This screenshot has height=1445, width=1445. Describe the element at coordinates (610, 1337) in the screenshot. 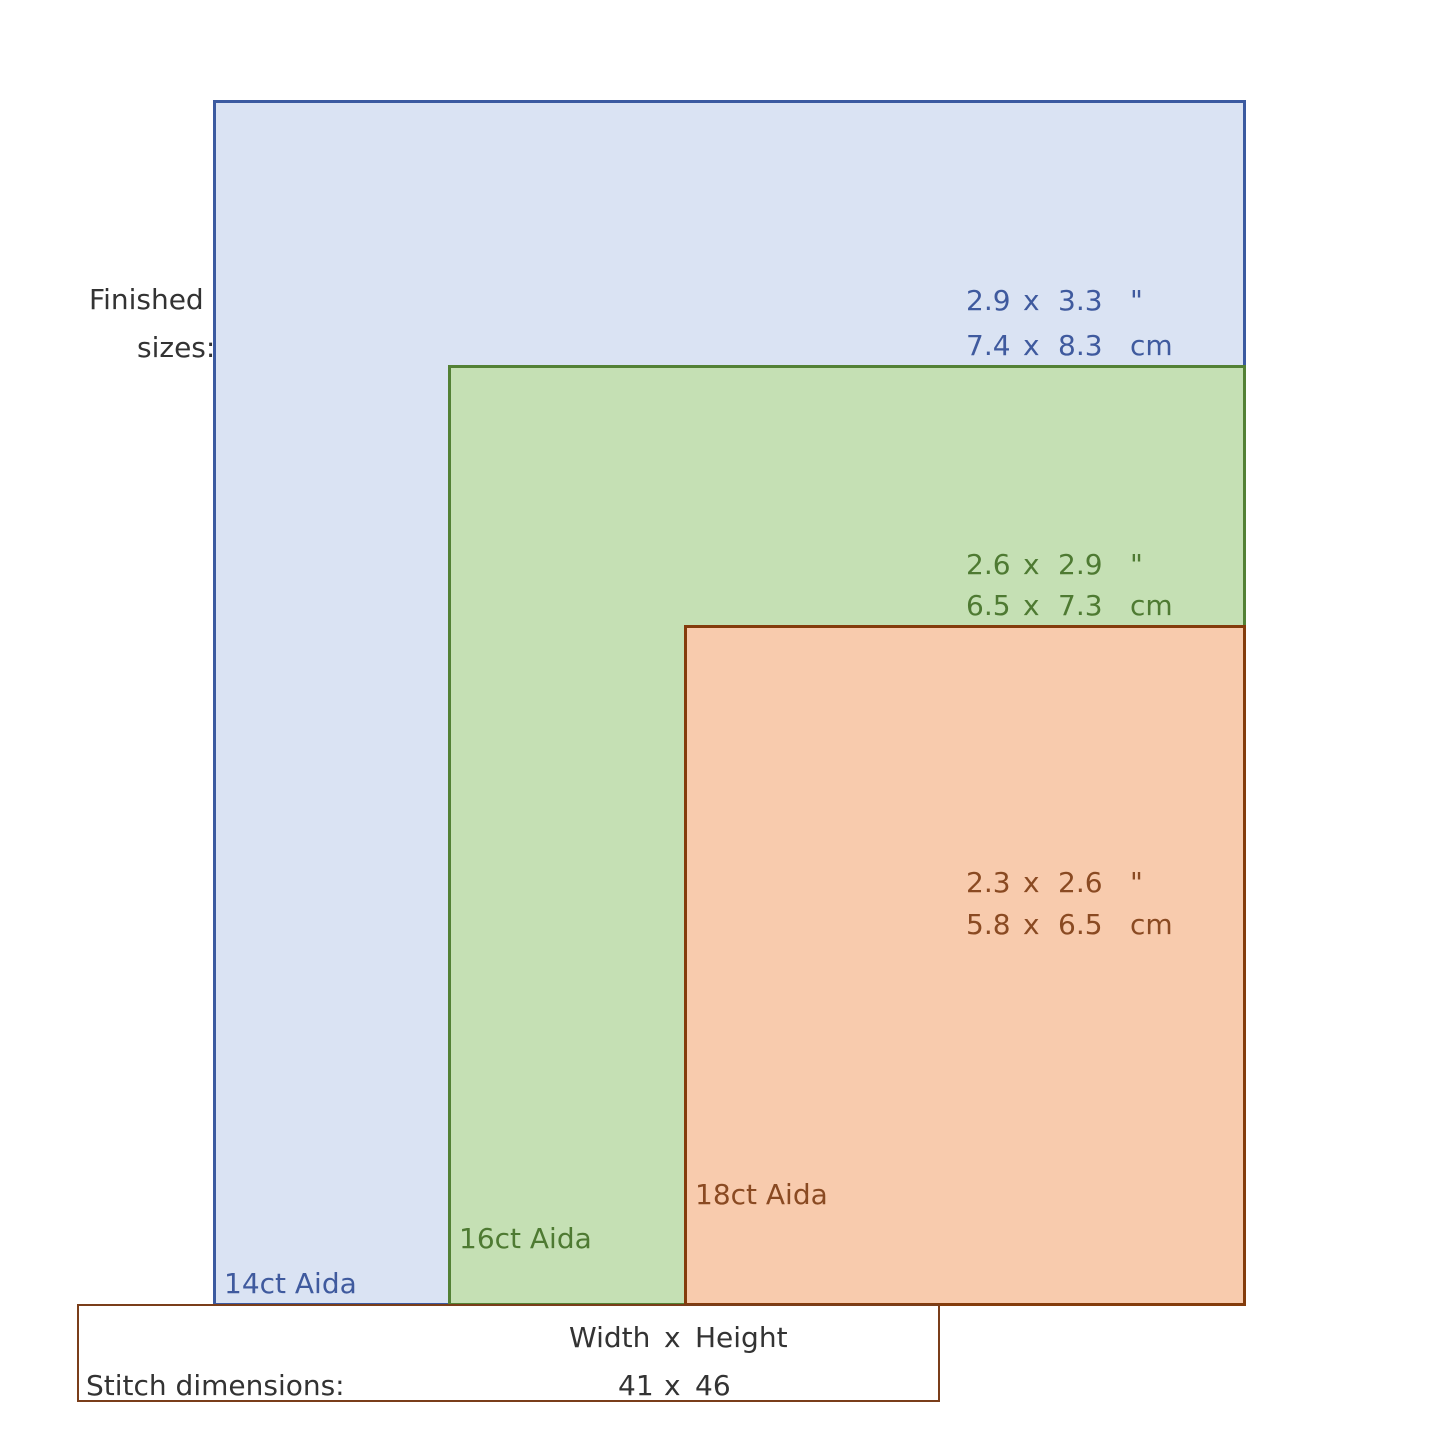

I see `width-header: Width` at that location.